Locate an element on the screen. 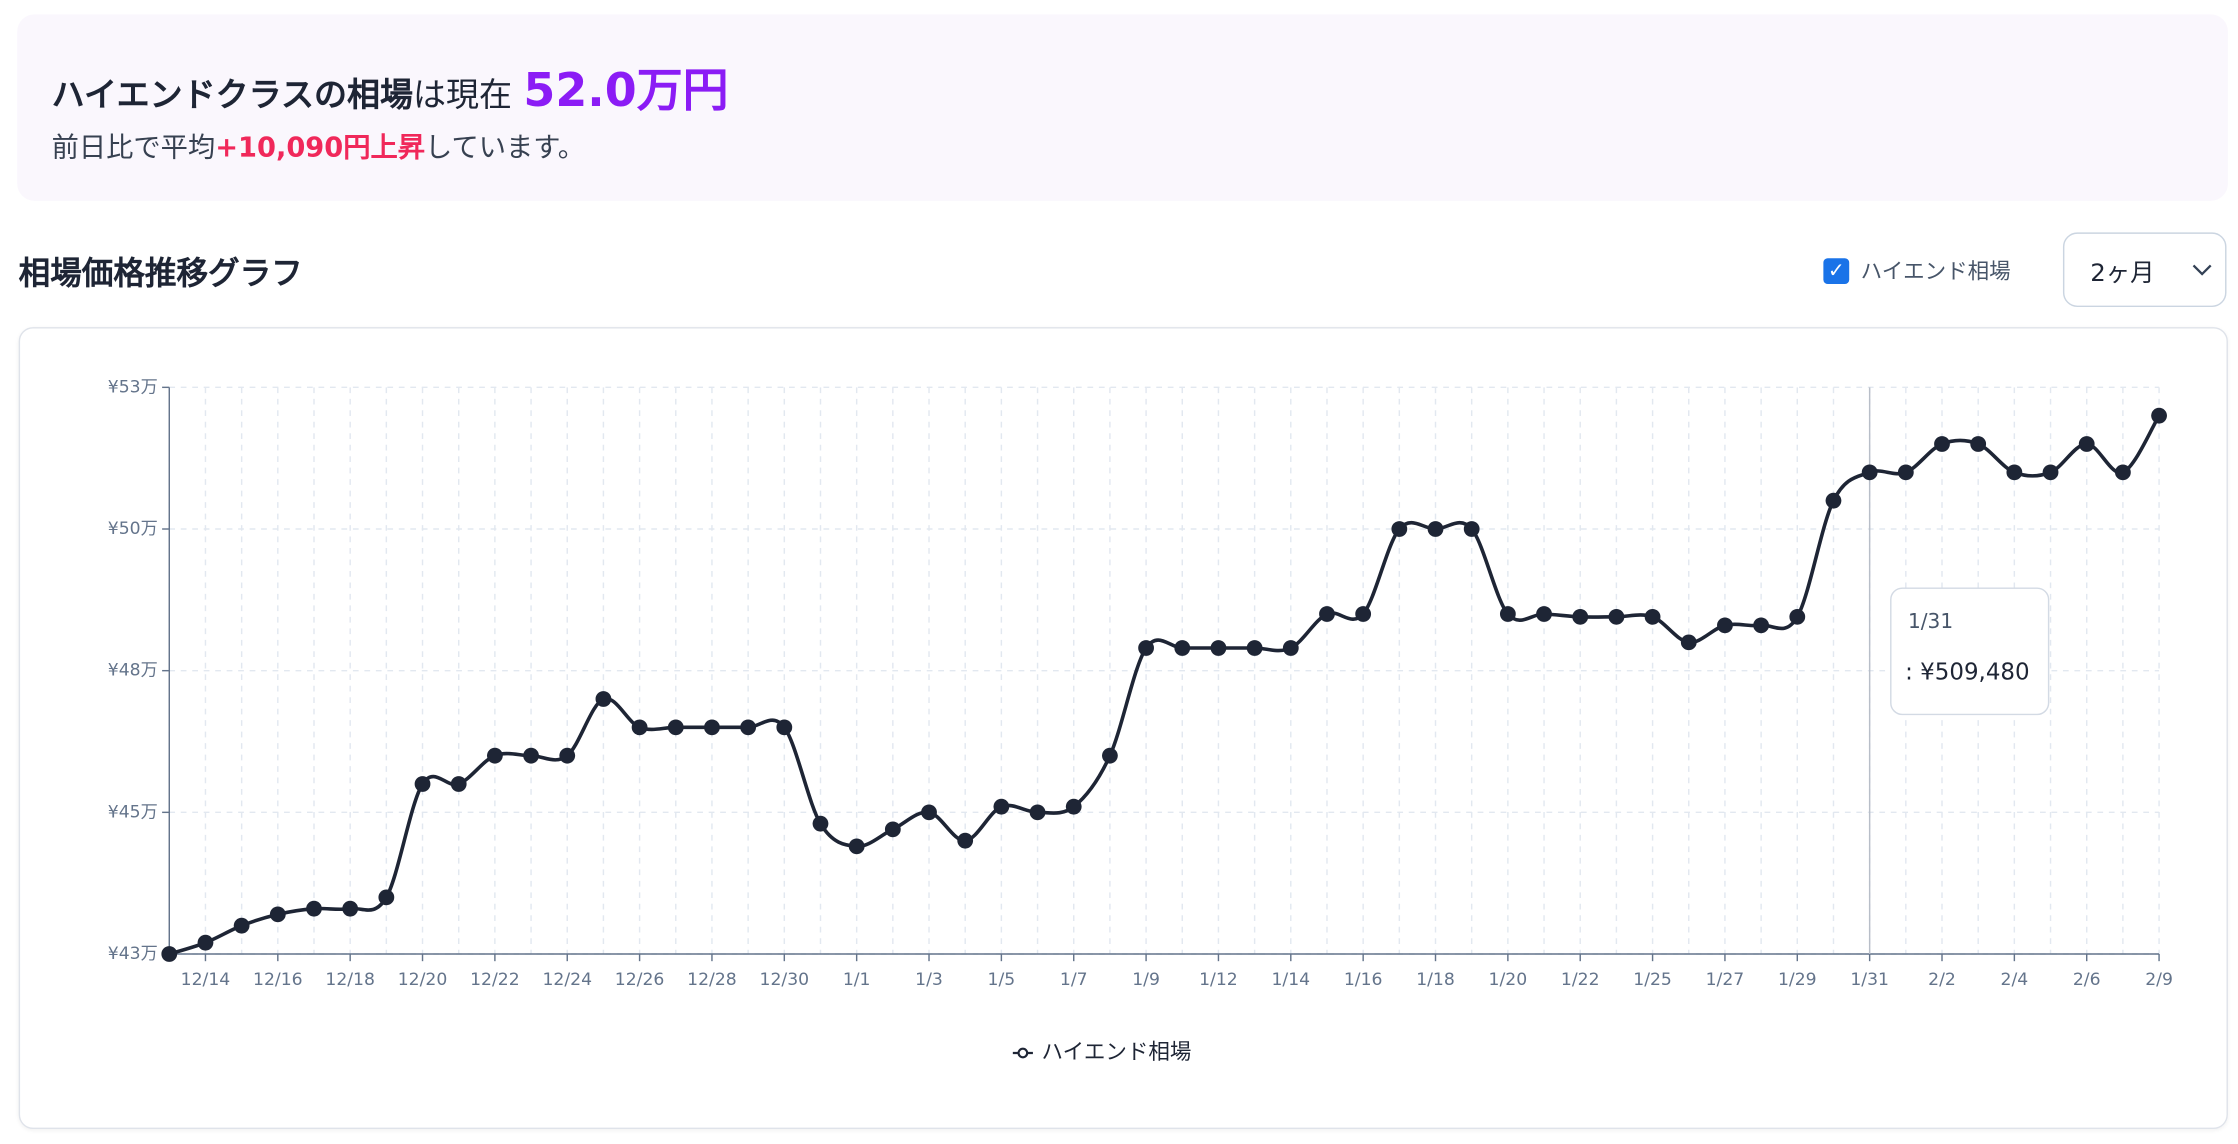  x-tick-label: 1/29 is located at coordinates (1797, 980).